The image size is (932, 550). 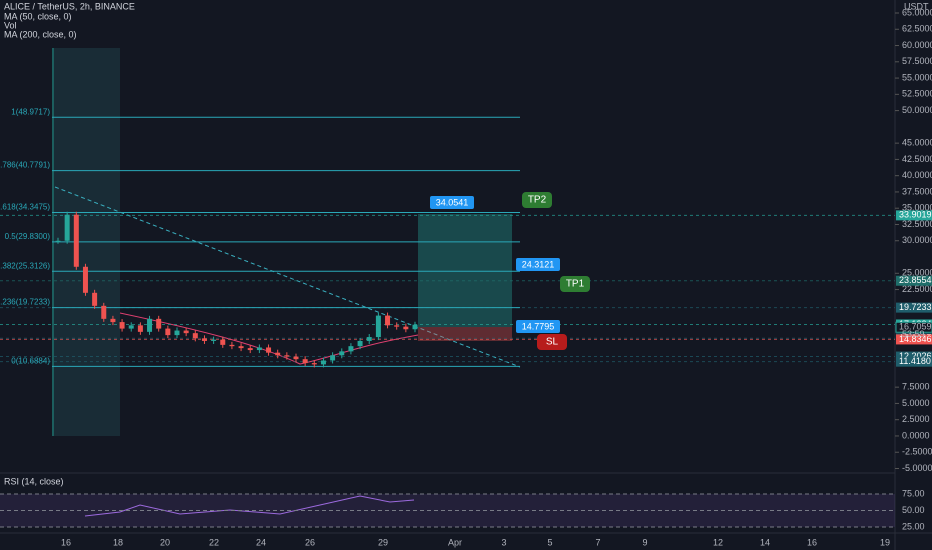 What do you see at coordinates (917, 175) in the screenshot?
I see `price-label: 40.0000` at bounding box center [917, 175].